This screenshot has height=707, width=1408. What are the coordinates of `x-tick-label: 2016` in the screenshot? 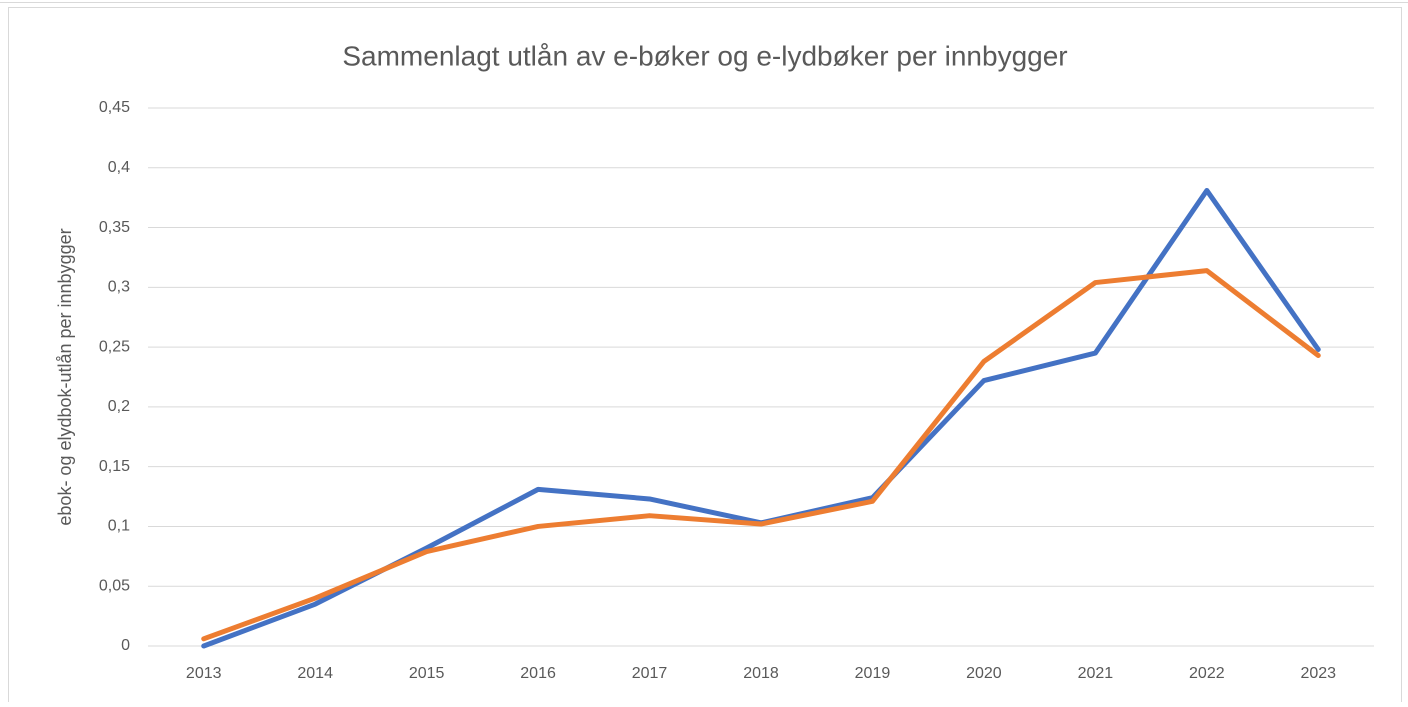 It's located at (538, 673).